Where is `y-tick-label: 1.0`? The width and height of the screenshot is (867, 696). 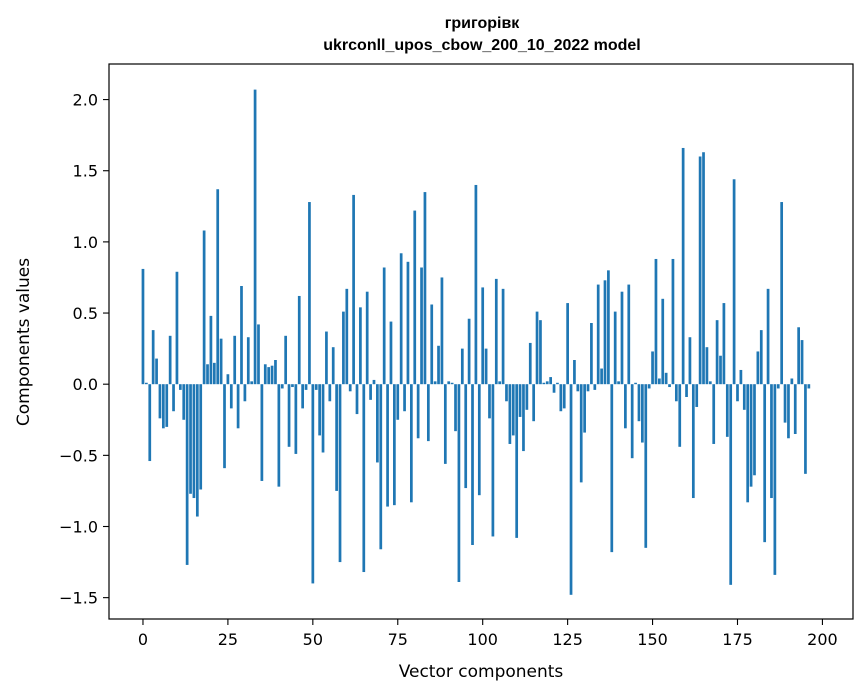
y-tick-label: 1.0 is located at coordinates (85, 242).